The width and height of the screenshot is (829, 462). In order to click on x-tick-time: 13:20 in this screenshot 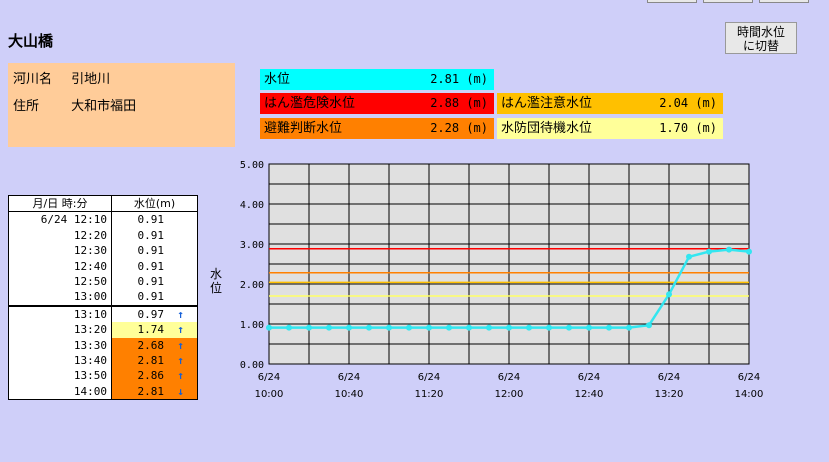, I will do `click(669, 394)`.